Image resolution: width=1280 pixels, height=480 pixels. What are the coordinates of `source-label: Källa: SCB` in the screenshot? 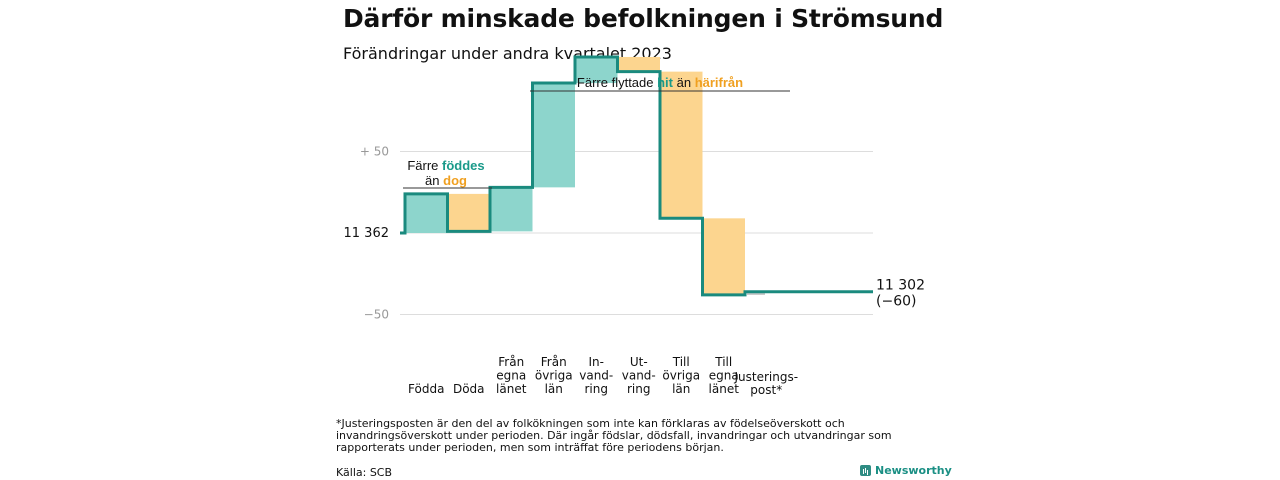 It's located at (364, 472).